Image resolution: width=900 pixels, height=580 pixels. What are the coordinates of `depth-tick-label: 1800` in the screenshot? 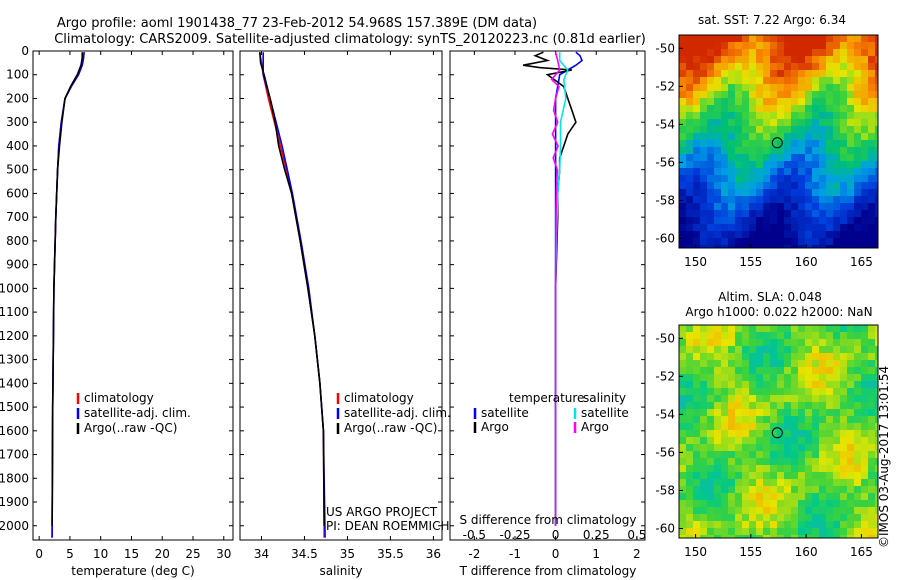 It's located at (14, 478).